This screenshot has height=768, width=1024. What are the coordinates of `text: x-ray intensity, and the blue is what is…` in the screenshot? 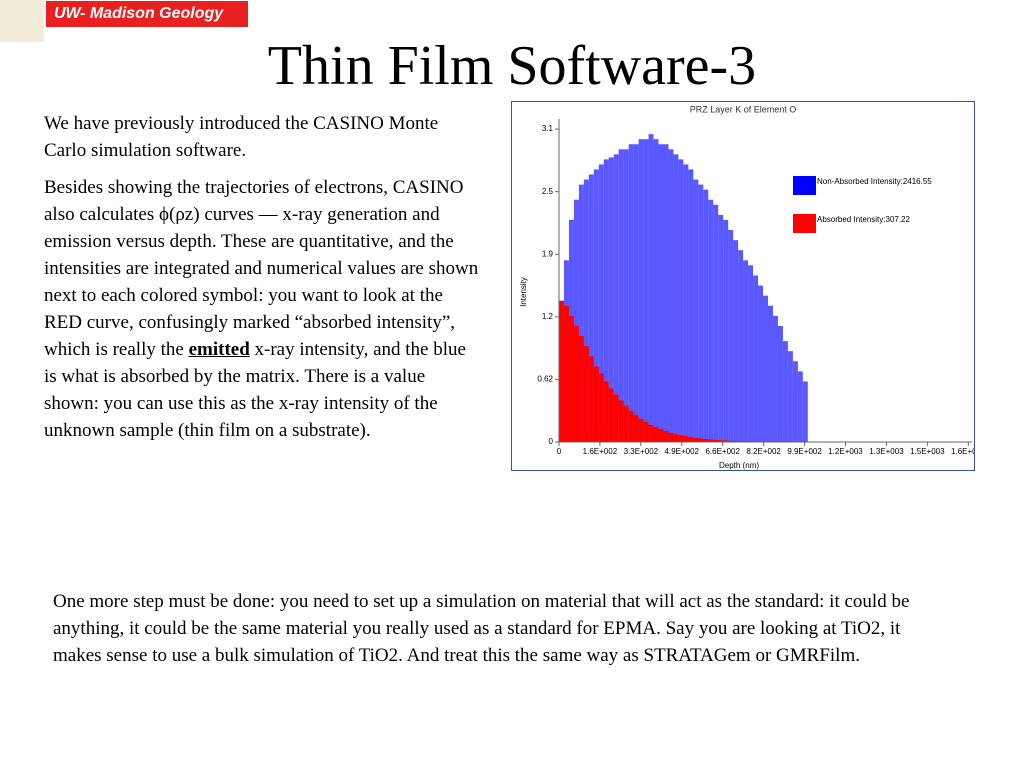 It's located at (255, 390).